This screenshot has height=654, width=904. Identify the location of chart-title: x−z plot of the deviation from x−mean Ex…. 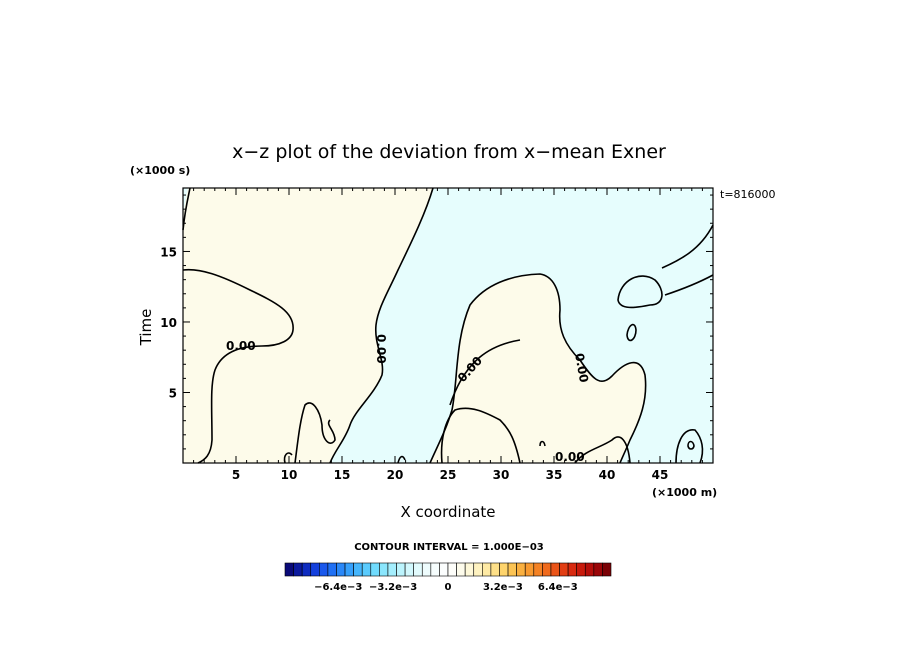
(449, 152).